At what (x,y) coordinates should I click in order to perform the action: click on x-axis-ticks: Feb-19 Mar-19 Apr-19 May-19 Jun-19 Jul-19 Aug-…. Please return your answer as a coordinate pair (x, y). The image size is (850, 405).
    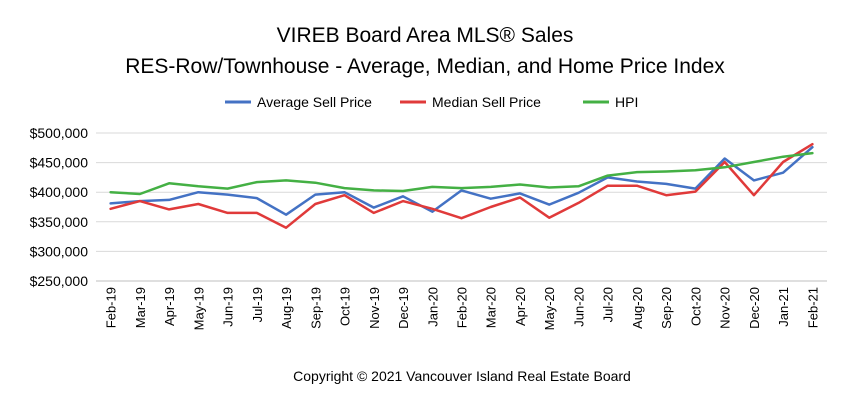
    Looking at the image, I should click on (462, 308).